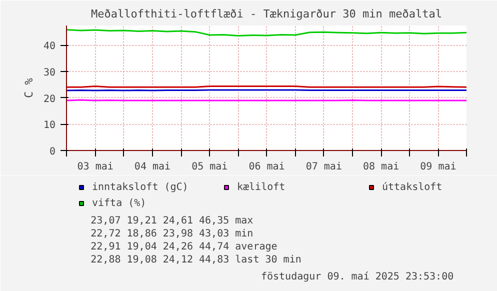 This screenshot has width=497, height=291. Describe the element at coordinates (49, 126) in the screenshot. I see `y-tick-label: 10` at that location.